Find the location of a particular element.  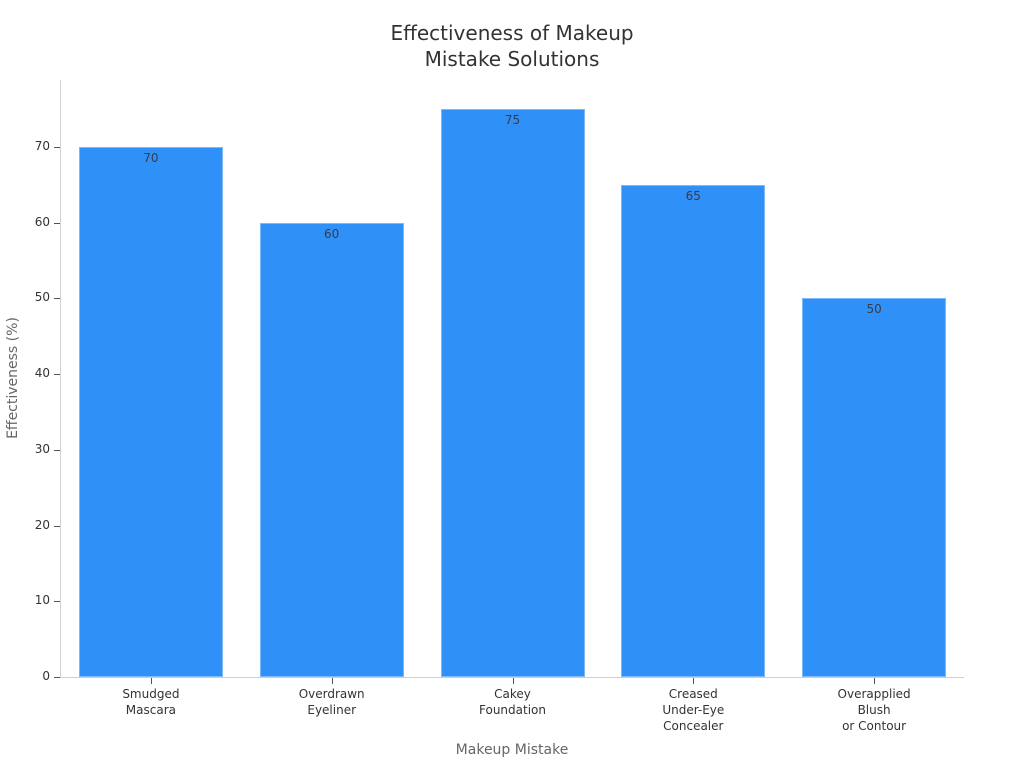

x-tick-label: Overapplied Blush or Contour is located at coordinates (874, 710).